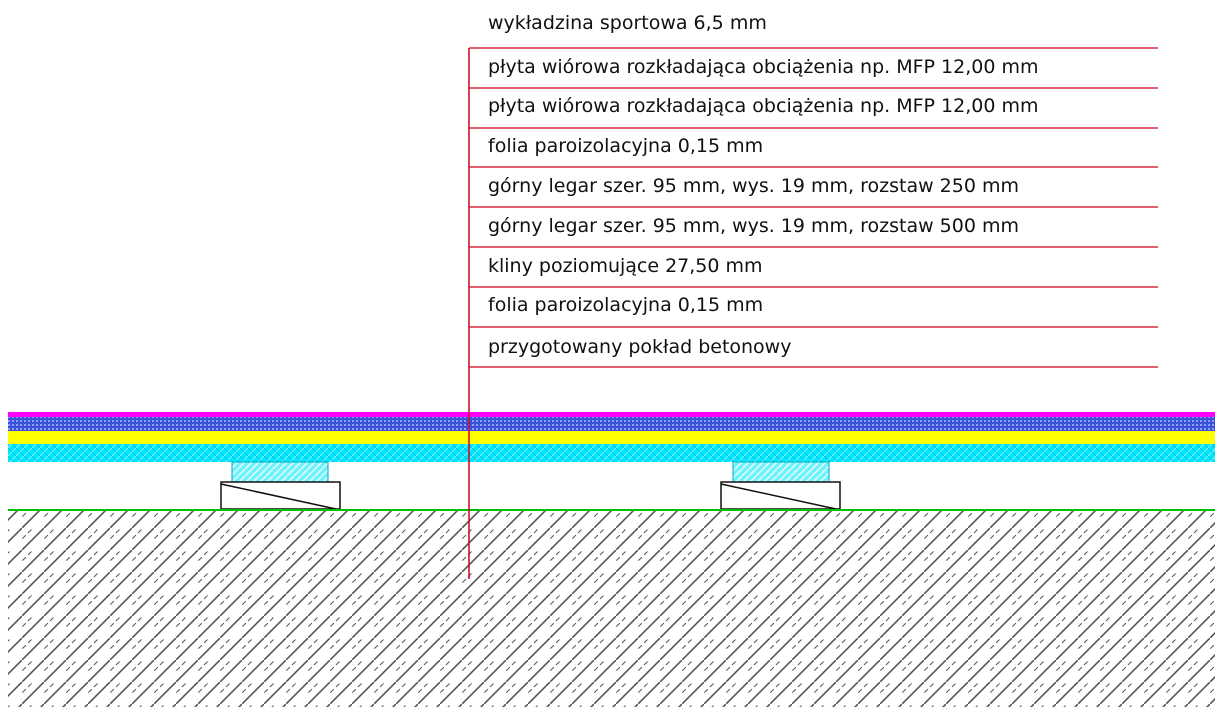  Describe the element at coordinates (280, 472) in the screenshot. I see `lower-joist-left` at that location.